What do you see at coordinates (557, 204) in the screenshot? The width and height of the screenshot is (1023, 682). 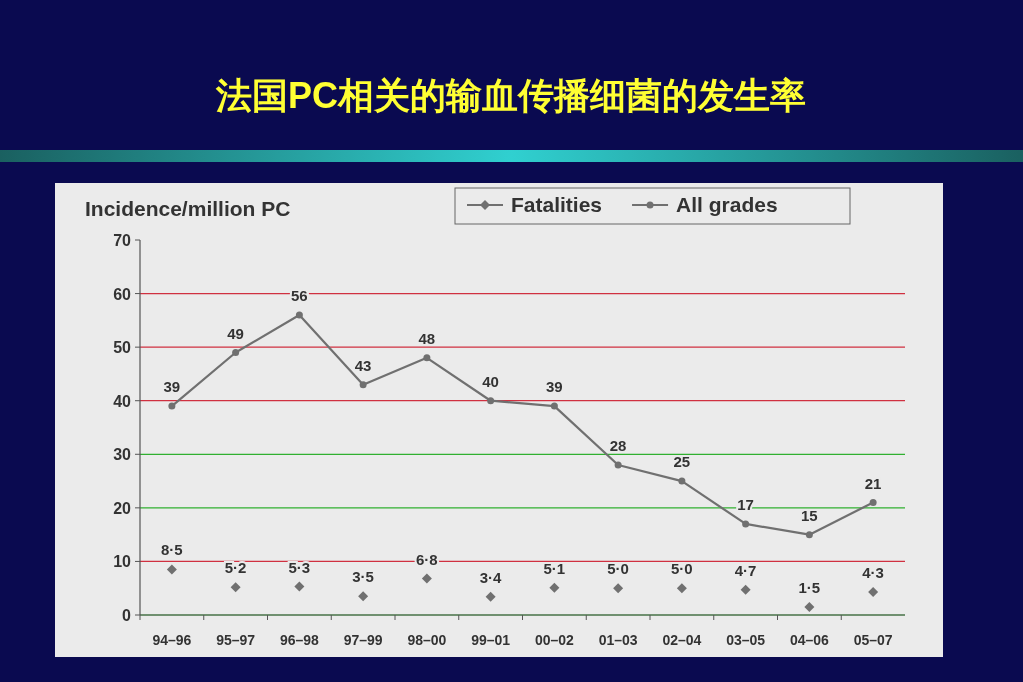 I see `legend-label: Fatalities` at bounding box center [557, 204].